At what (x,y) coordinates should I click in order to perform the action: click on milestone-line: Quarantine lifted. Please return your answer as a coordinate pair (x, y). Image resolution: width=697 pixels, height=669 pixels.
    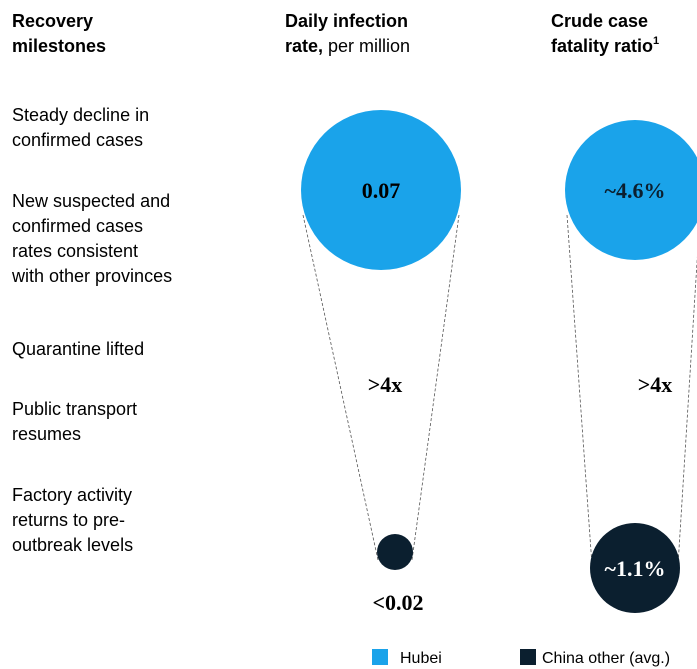
    Looking at the image, I should click on (78, 349).